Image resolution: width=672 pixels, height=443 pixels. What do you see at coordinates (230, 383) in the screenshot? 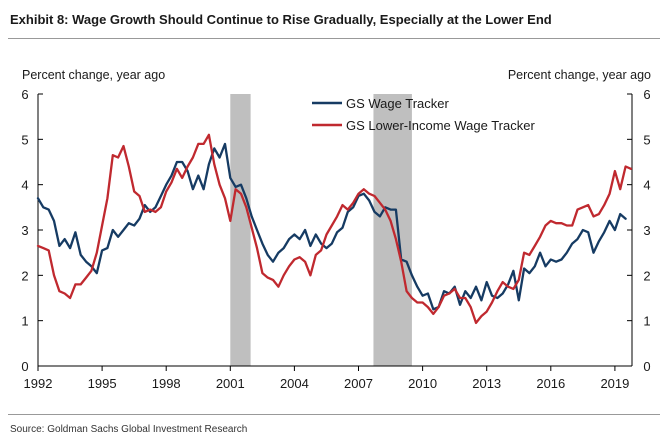
I see `x-tick-label: 2001` at bounding box center [230, 383].